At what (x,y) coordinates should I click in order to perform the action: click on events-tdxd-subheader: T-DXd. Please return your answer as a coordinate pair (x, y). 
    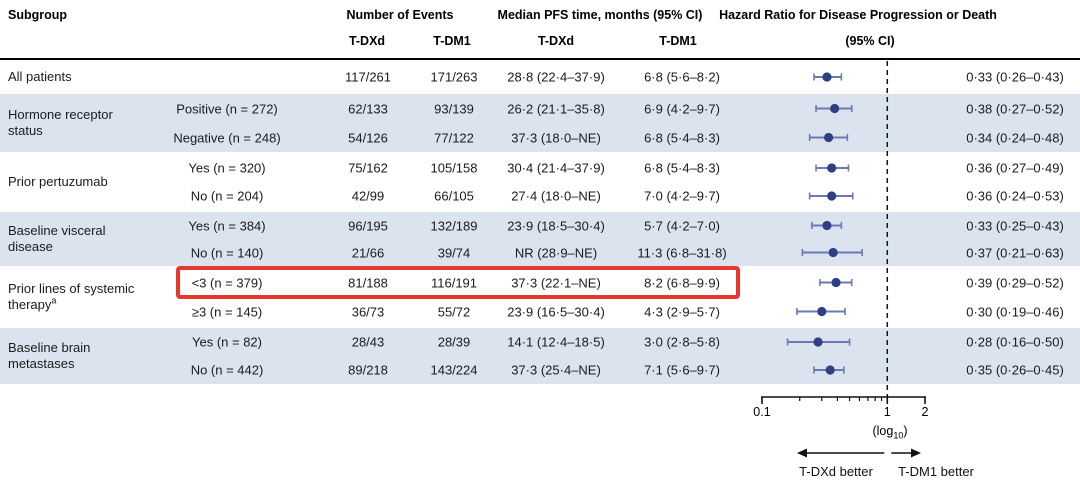
    Looking at the image, I should click on (367, 41).